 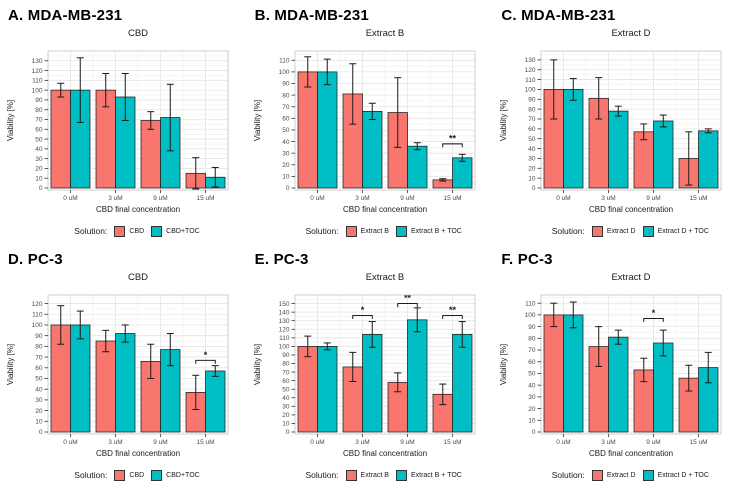 I want to click on chart-title: Extract D, so click(x=631, y=33).